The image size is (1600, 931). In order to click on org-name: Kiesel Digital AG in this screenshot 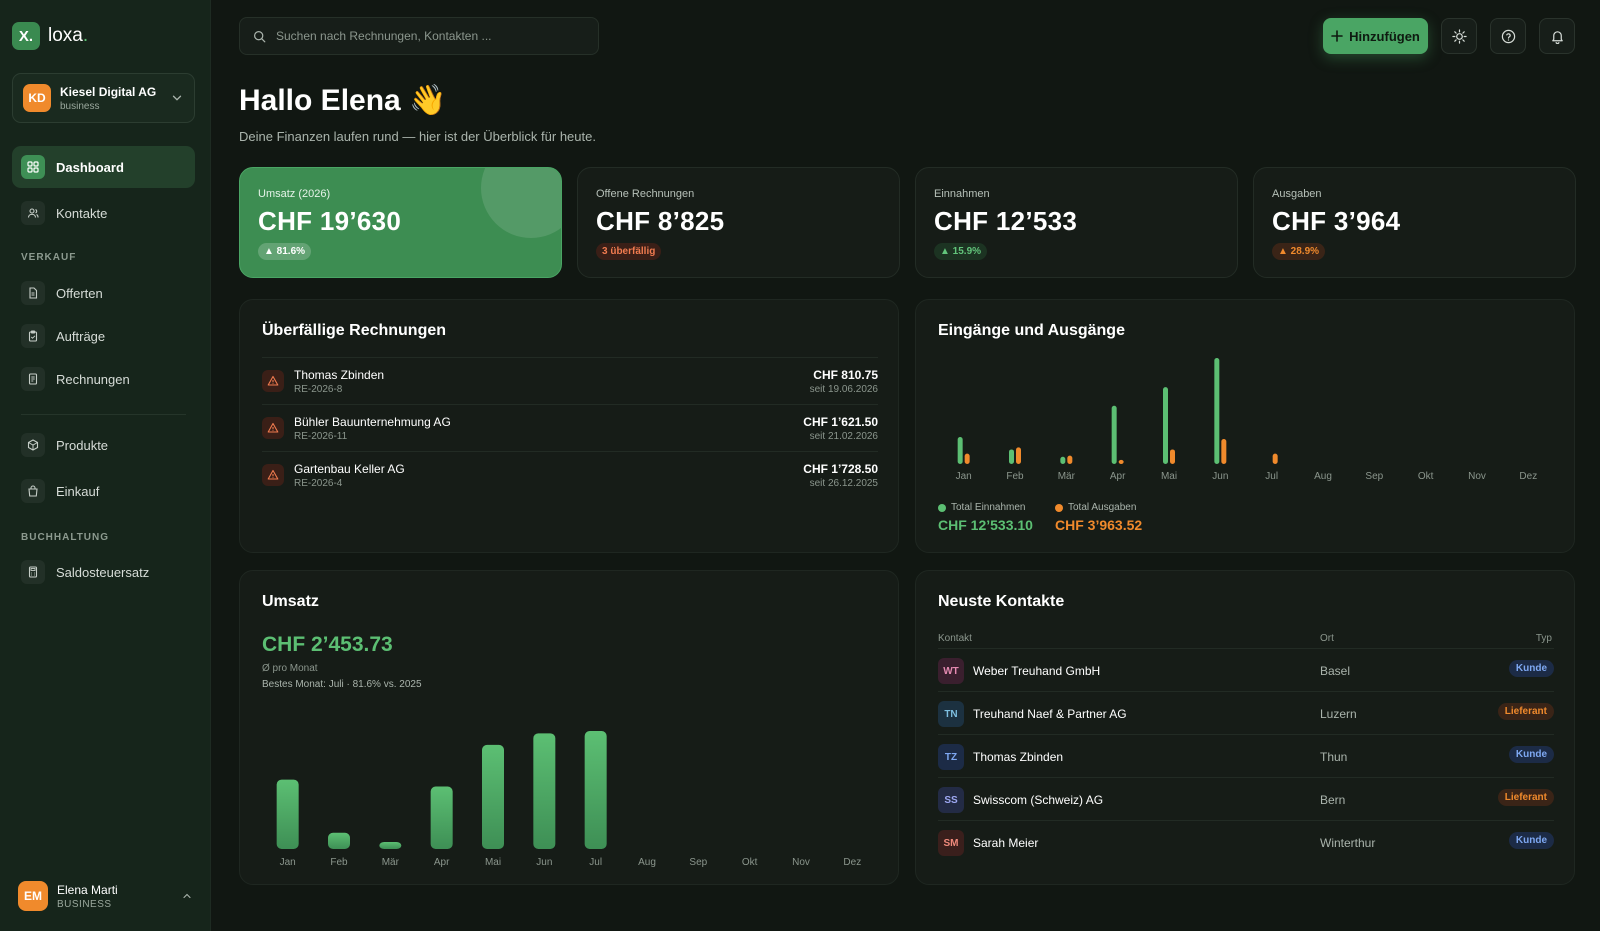, I will do `click(108, 91)`.